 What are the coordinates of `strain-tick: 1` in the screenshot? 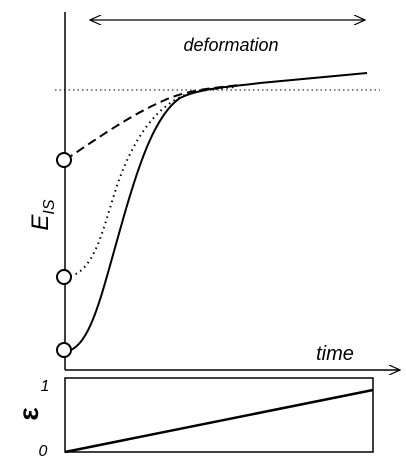 It's located at (45, 386).